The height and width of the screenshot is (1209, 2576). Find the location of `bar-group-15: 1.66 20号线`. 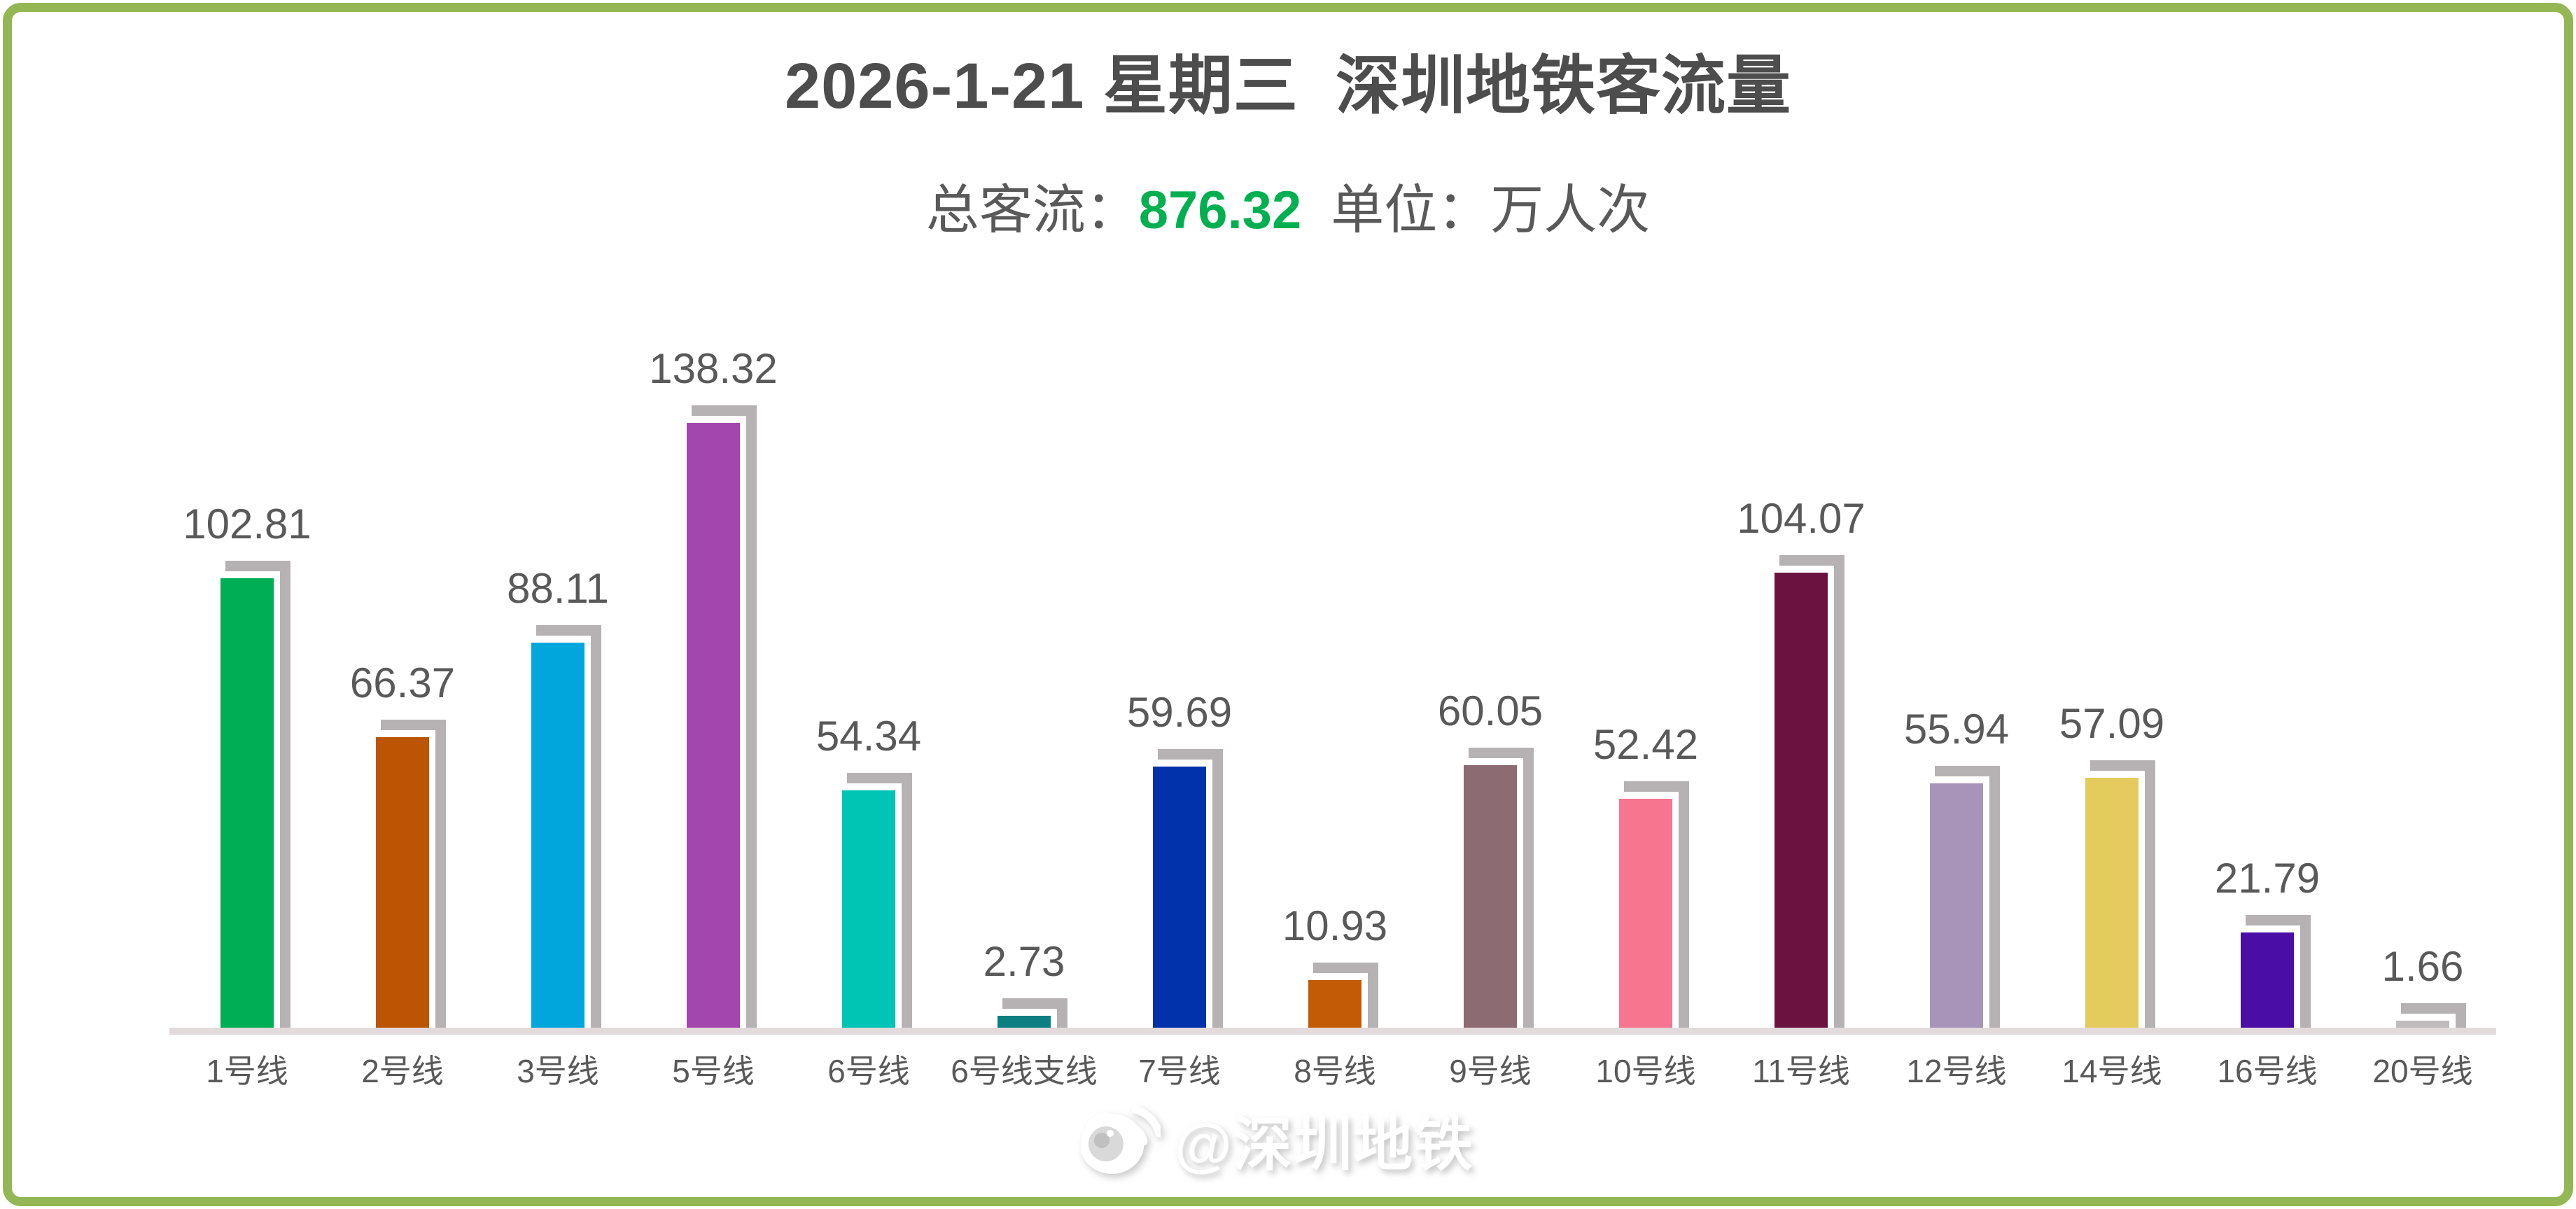

bar-group-15: 1.66 20号线 is located at coordinates (2422, 1016).